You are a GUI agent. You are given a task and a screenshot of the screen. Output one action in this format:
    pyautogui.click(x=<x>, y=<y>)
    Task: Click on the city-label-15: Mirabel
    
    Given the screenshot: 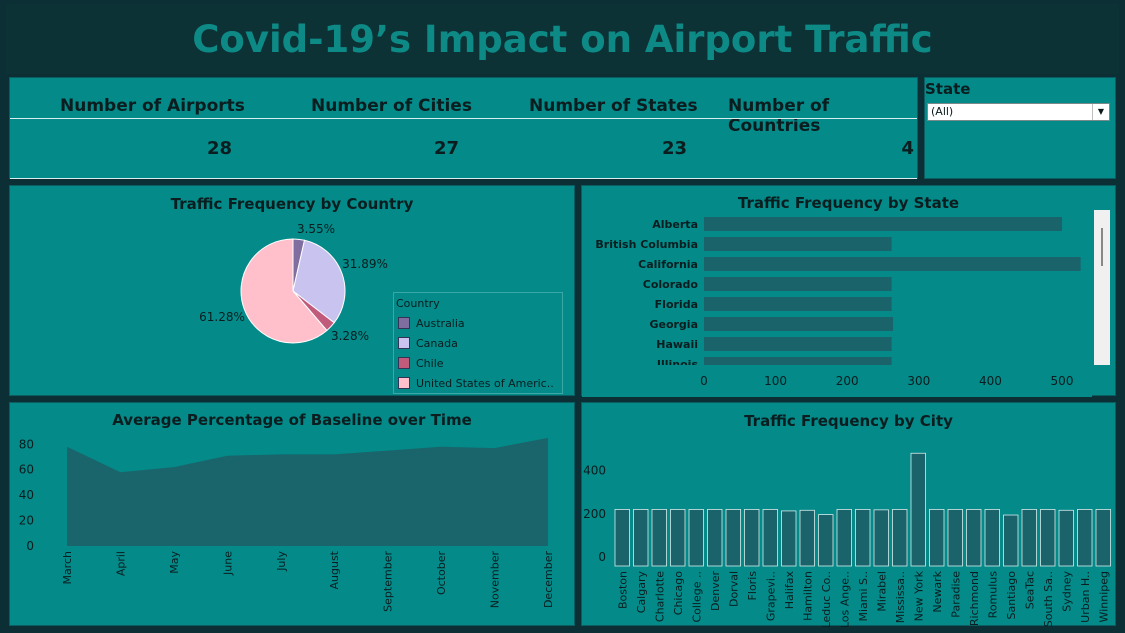 What is the action you would take?
    pyautogui.click(x=881, y=591)
    